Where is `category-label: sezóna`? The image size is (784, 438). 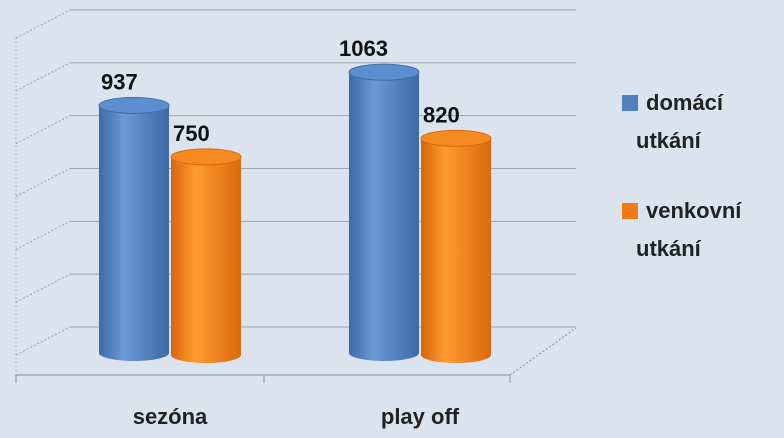
category-label: sezóna is located at coordinates (170, 416).